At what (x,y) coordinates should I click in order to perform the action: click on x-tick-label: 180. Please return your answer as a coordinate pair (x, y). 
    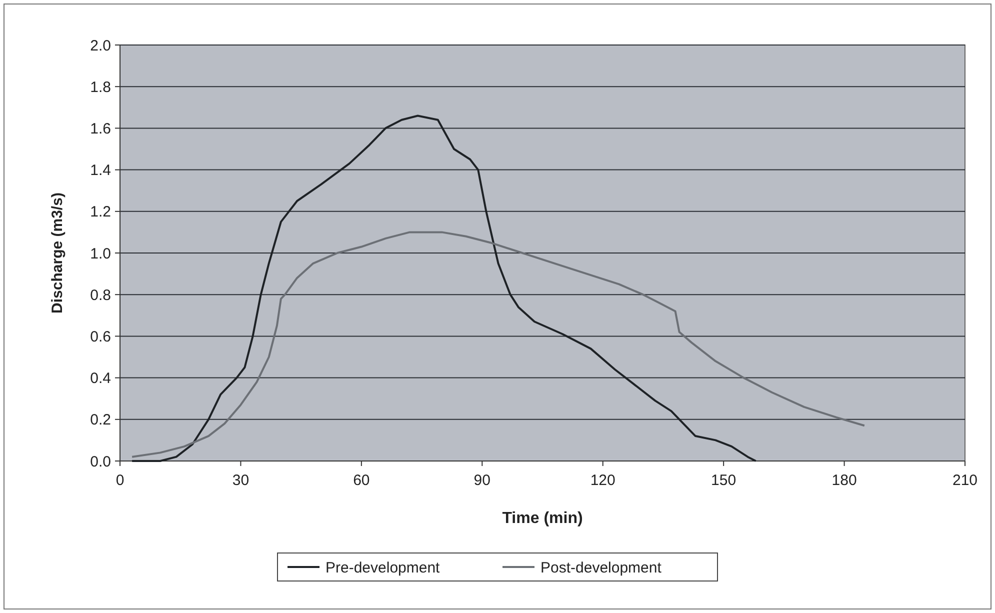
    Looking at the image, I should click on (844, 480).